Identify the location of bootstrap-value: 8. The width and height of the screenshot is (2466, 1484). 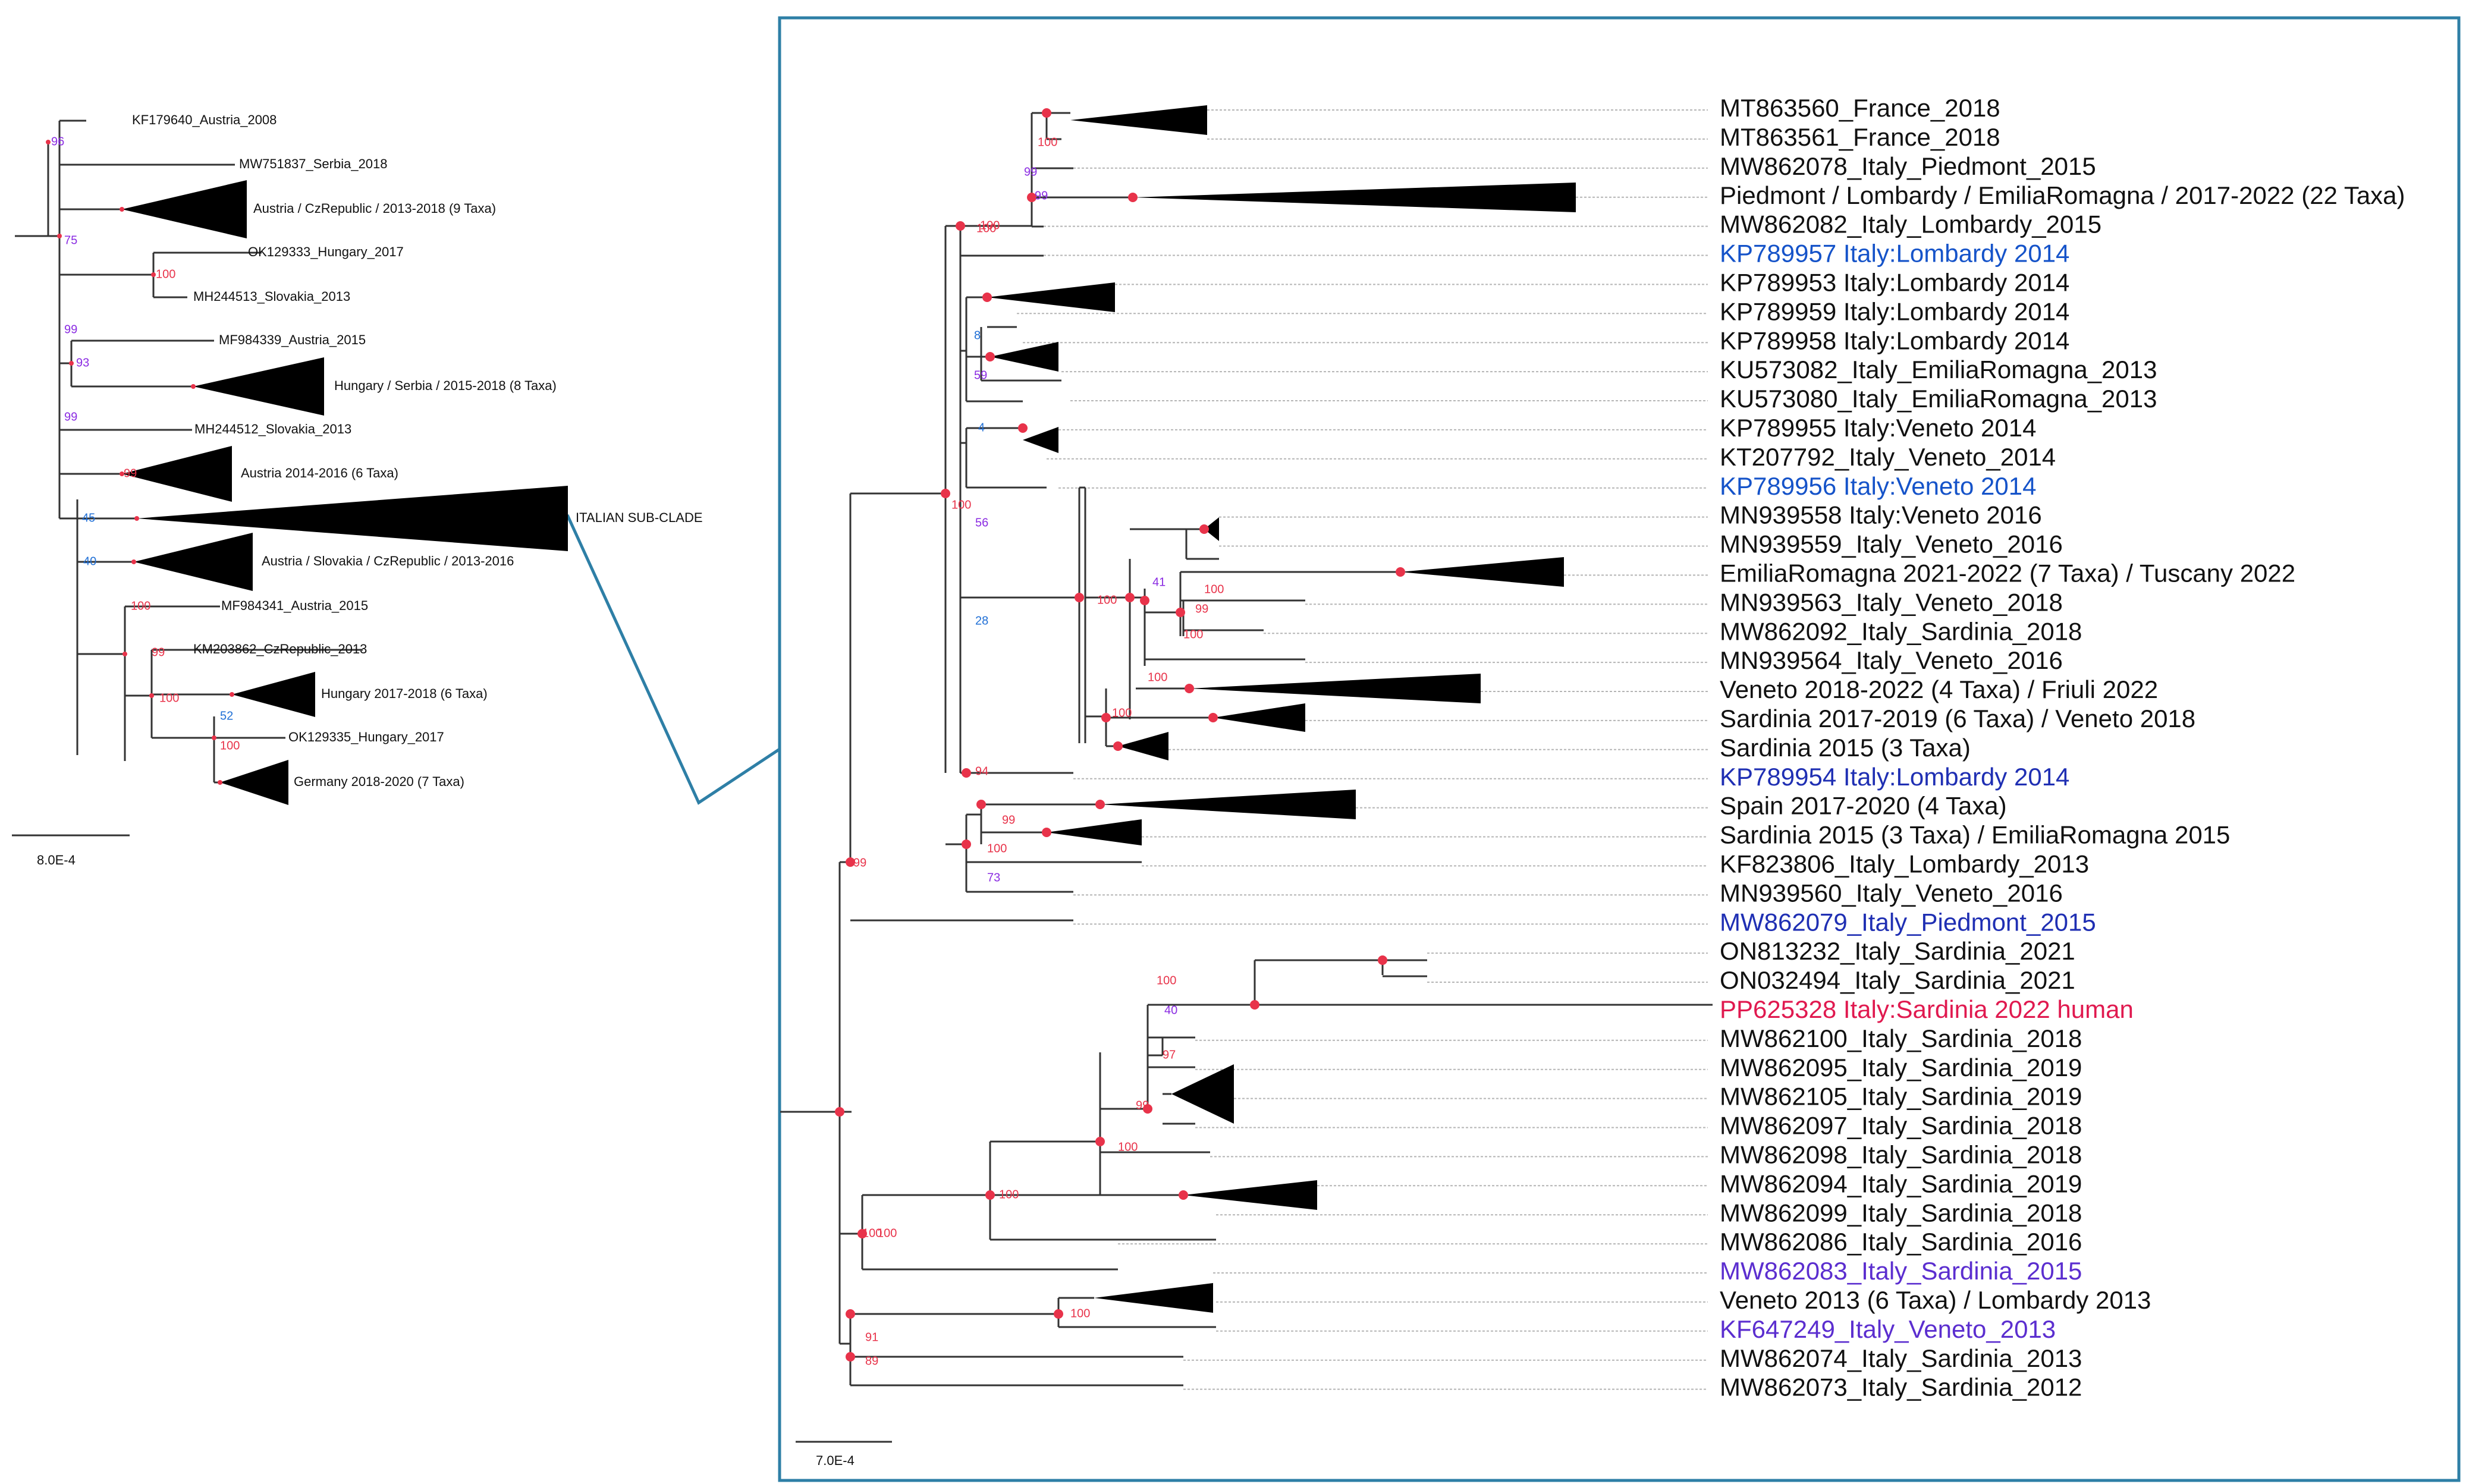
(977, 335).